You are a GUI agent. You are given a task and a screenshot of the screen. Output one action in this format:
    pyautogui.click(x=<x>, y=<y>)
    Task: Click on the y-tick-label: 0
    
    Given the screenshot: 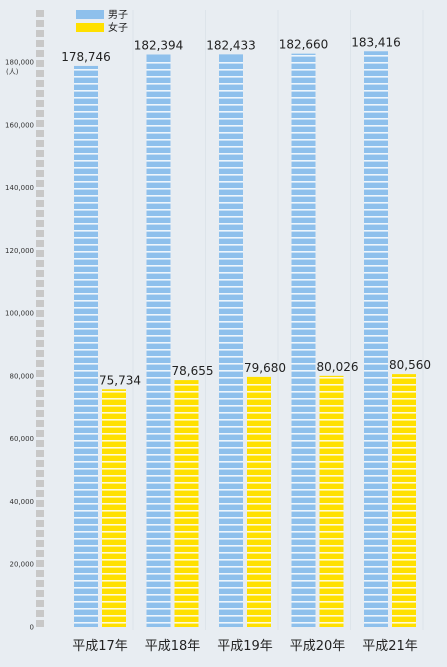 What is the action you would take?
    pyautogui.click(x=32, y=628)
    